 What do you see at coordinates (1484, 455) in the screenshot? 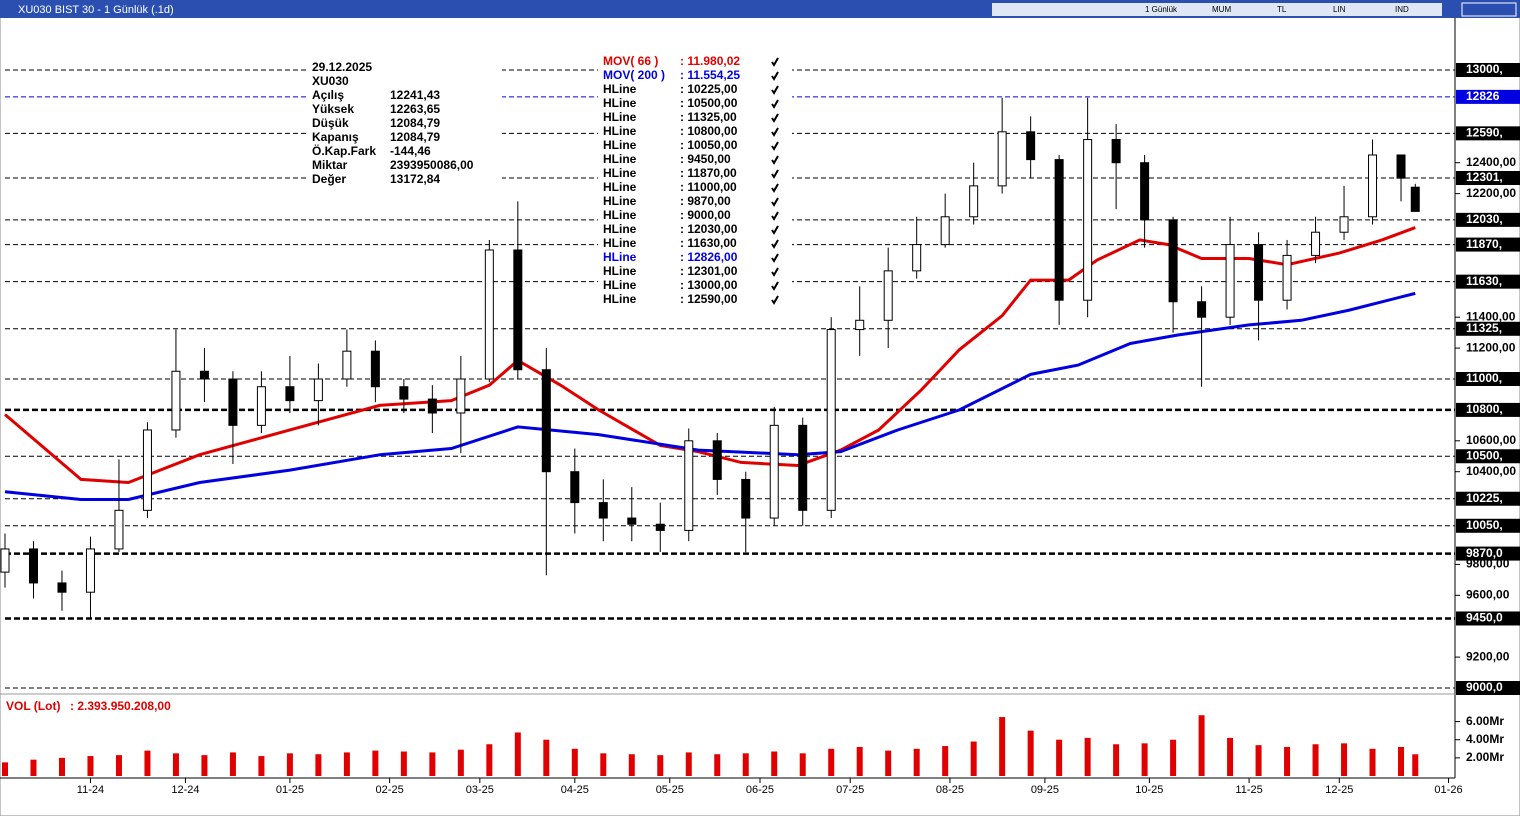
I see `hline-label: 10500,` at bounding box center [1484, 455].